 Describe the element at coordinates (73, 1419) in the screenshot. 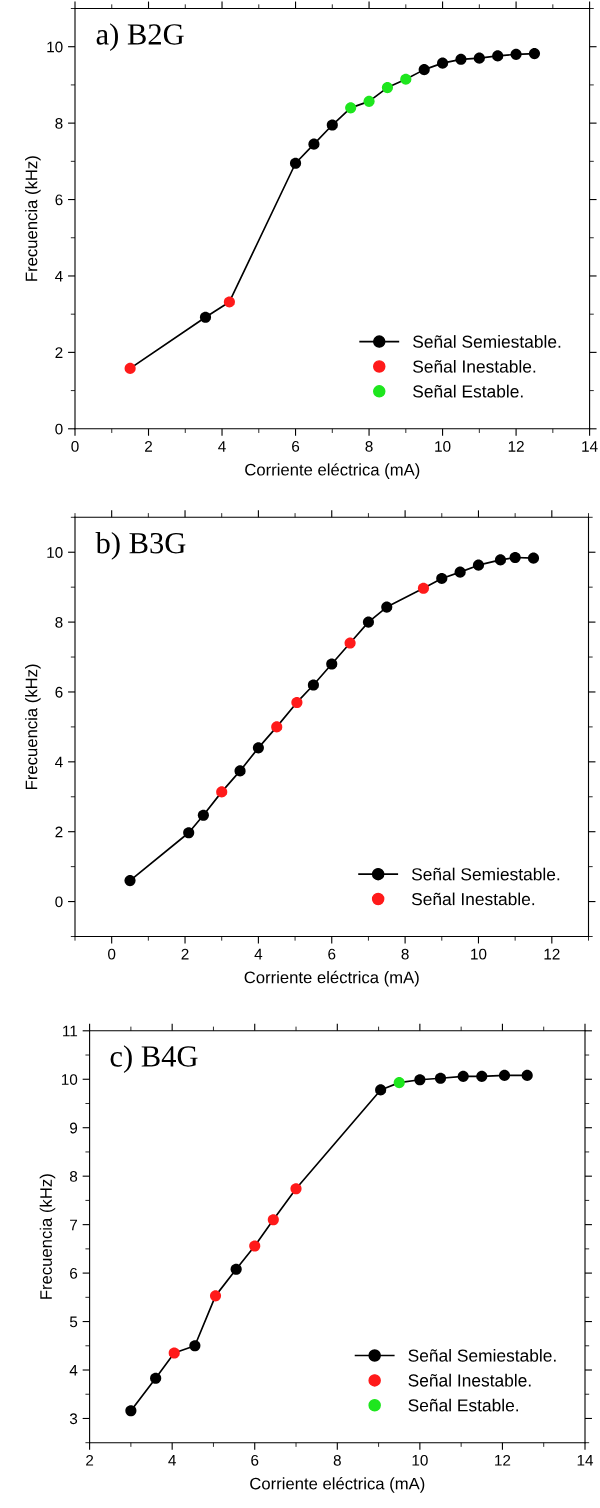

I see `y-tick-label: 3` at that location.